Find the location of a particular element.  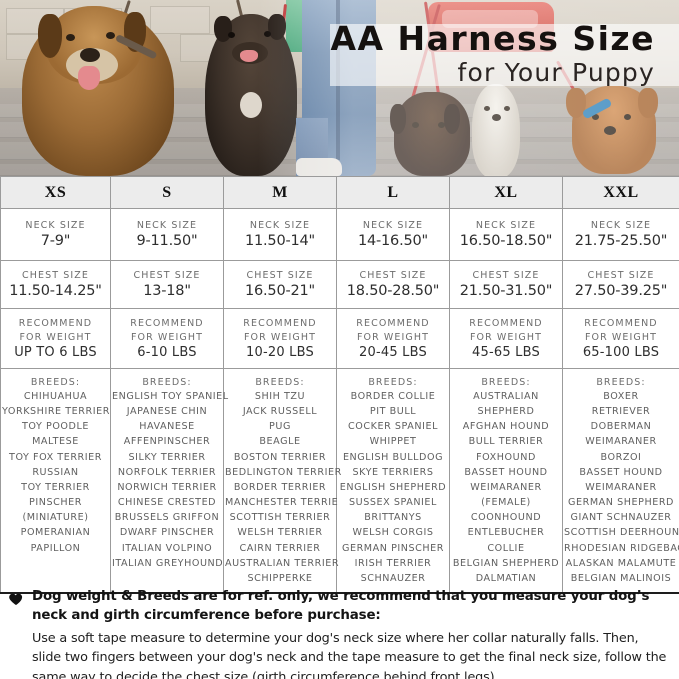

breed-item: Brittanys is located at coordinates (393, 518).